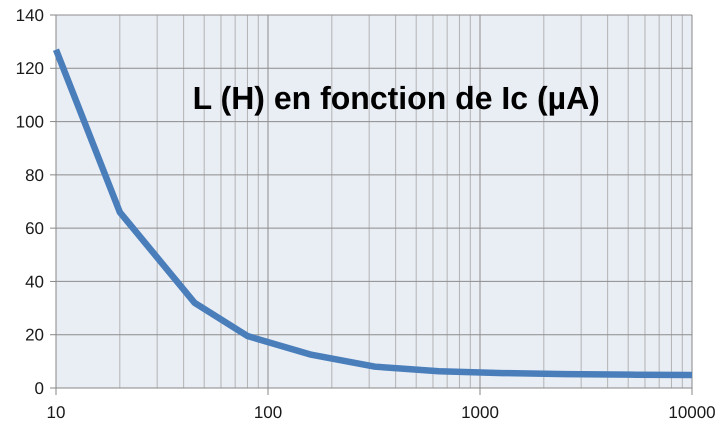 This screenshot has width=728, height=433. What do you see at coordinates (268, 412) in the screenshot?
I see `x-tick-label: 100` at bounding box center [268, 412].